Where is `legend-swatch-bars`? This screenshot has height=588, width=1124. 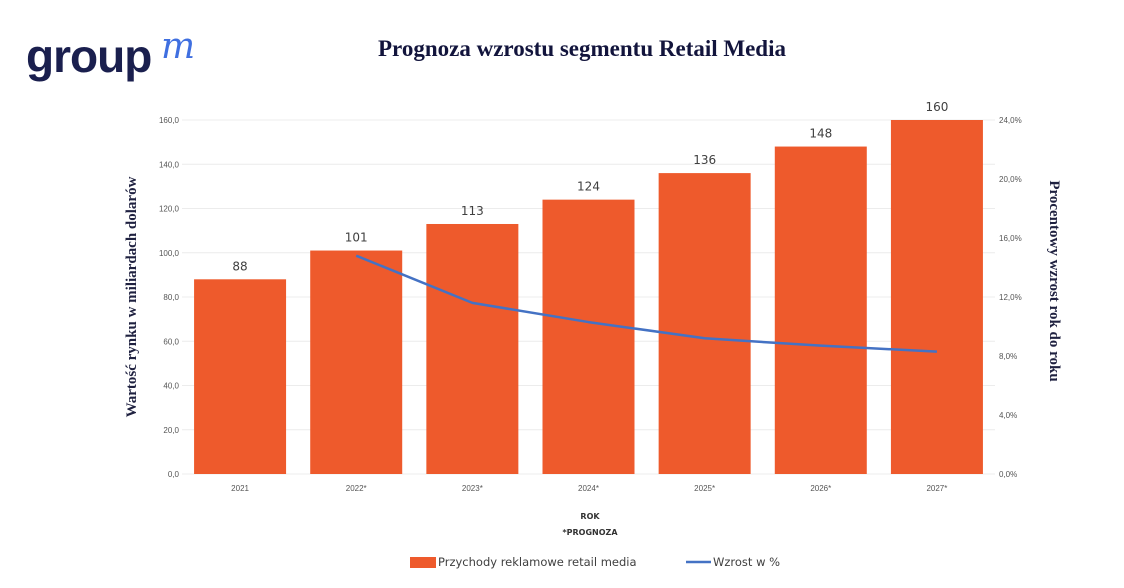
legend-swatch-bars is located at coordinates (423, 562).